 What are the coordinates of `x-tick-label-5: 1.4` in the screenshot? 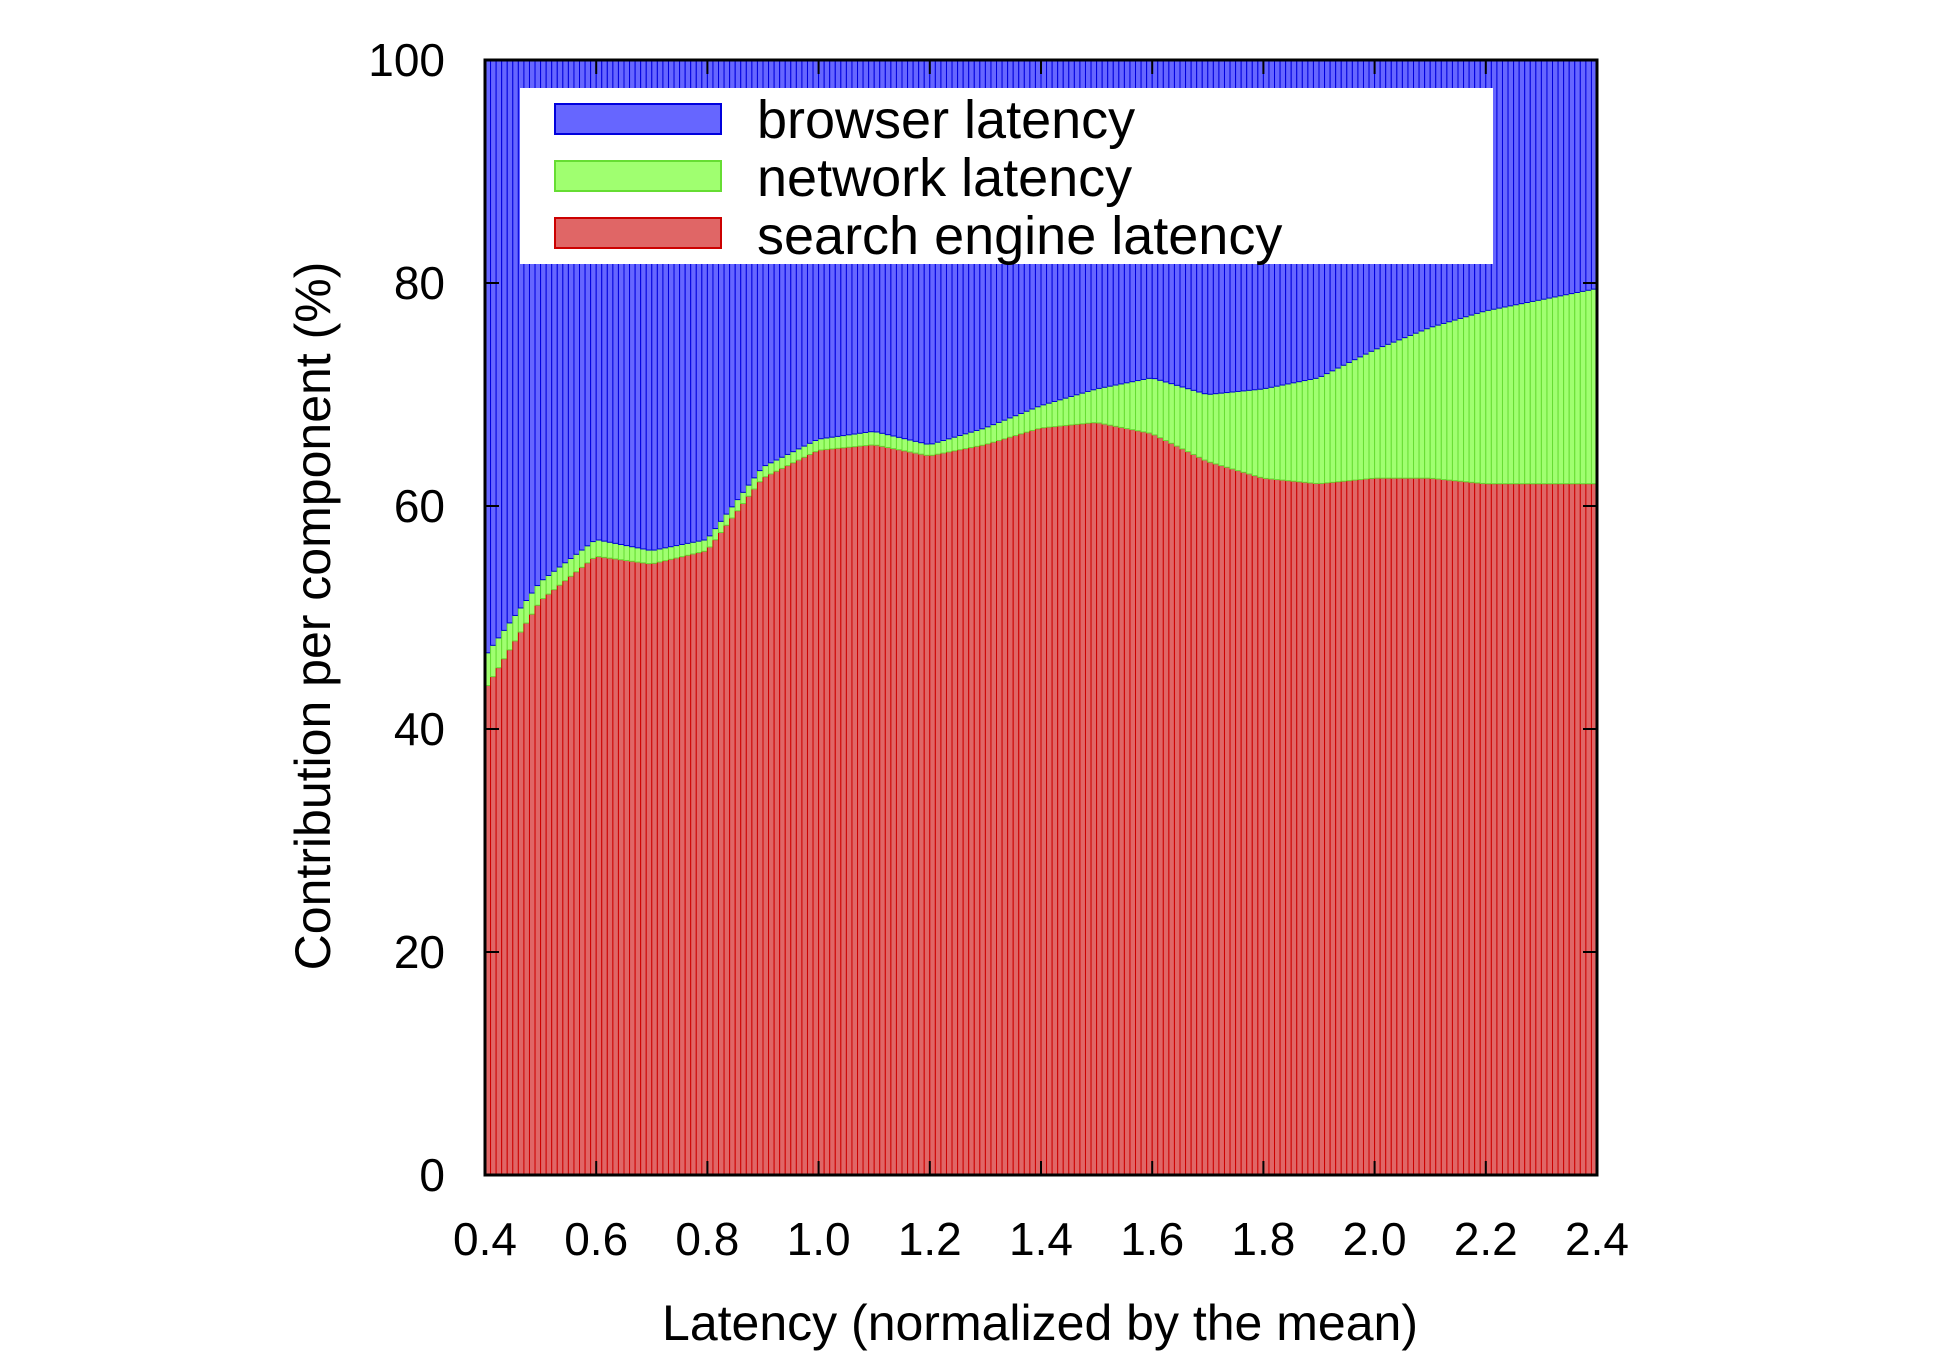 It's located at (1041, 1239).